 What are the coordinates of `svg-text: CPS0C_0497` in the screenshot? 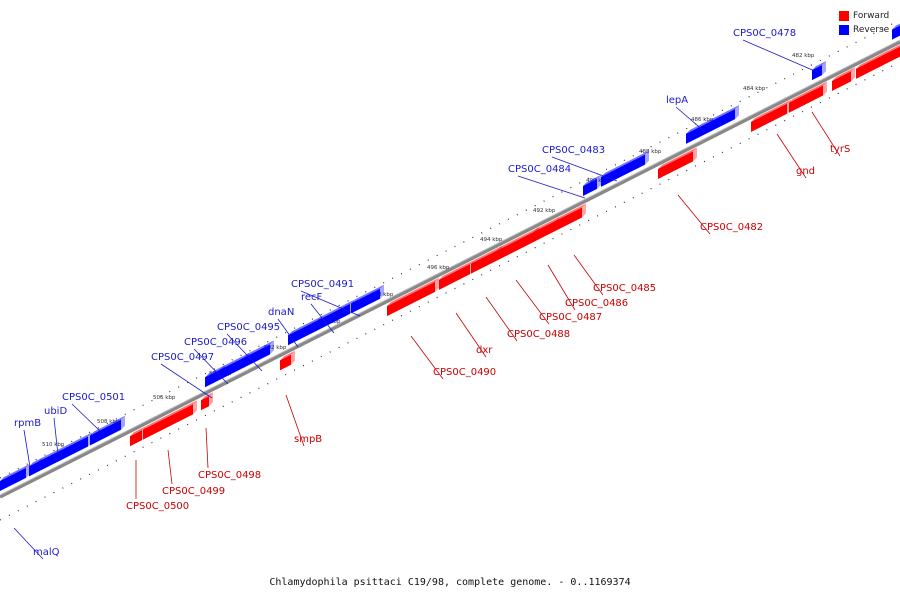 It's located at (182, 357).